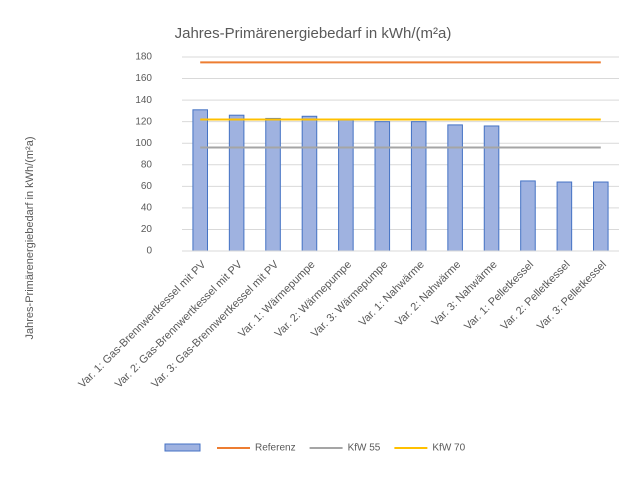  I want to click on legend-label: KfW 70, so click(448, 448).